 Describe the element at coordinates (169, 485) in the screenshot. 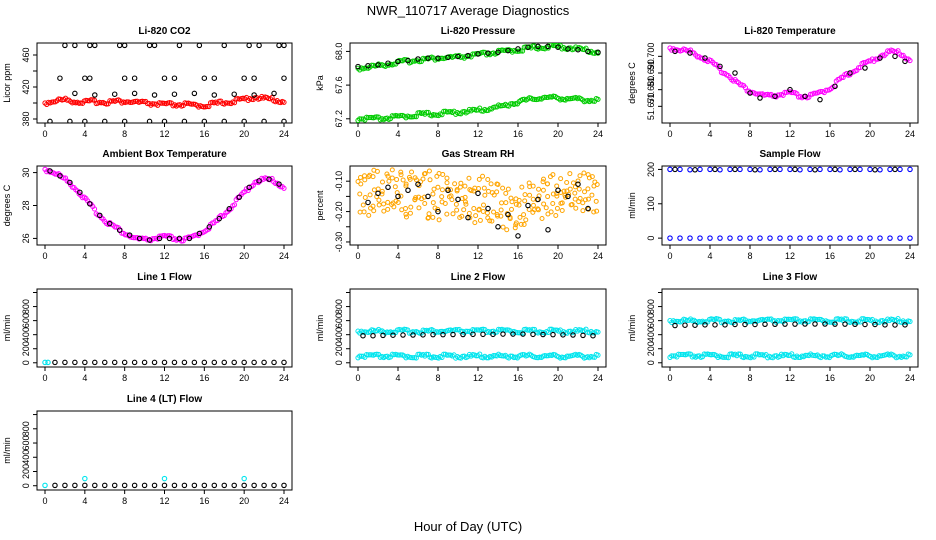

I see `series-line4-black` at that location.